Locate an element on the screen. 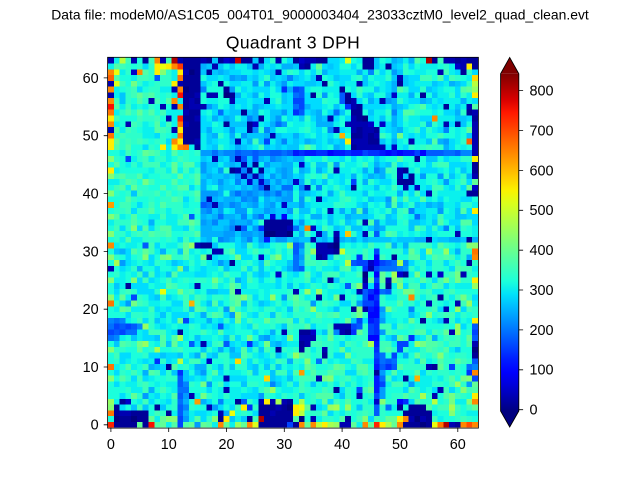 The image size is (640, 480). svg-text: 600 is located at coordinates (542, 171).